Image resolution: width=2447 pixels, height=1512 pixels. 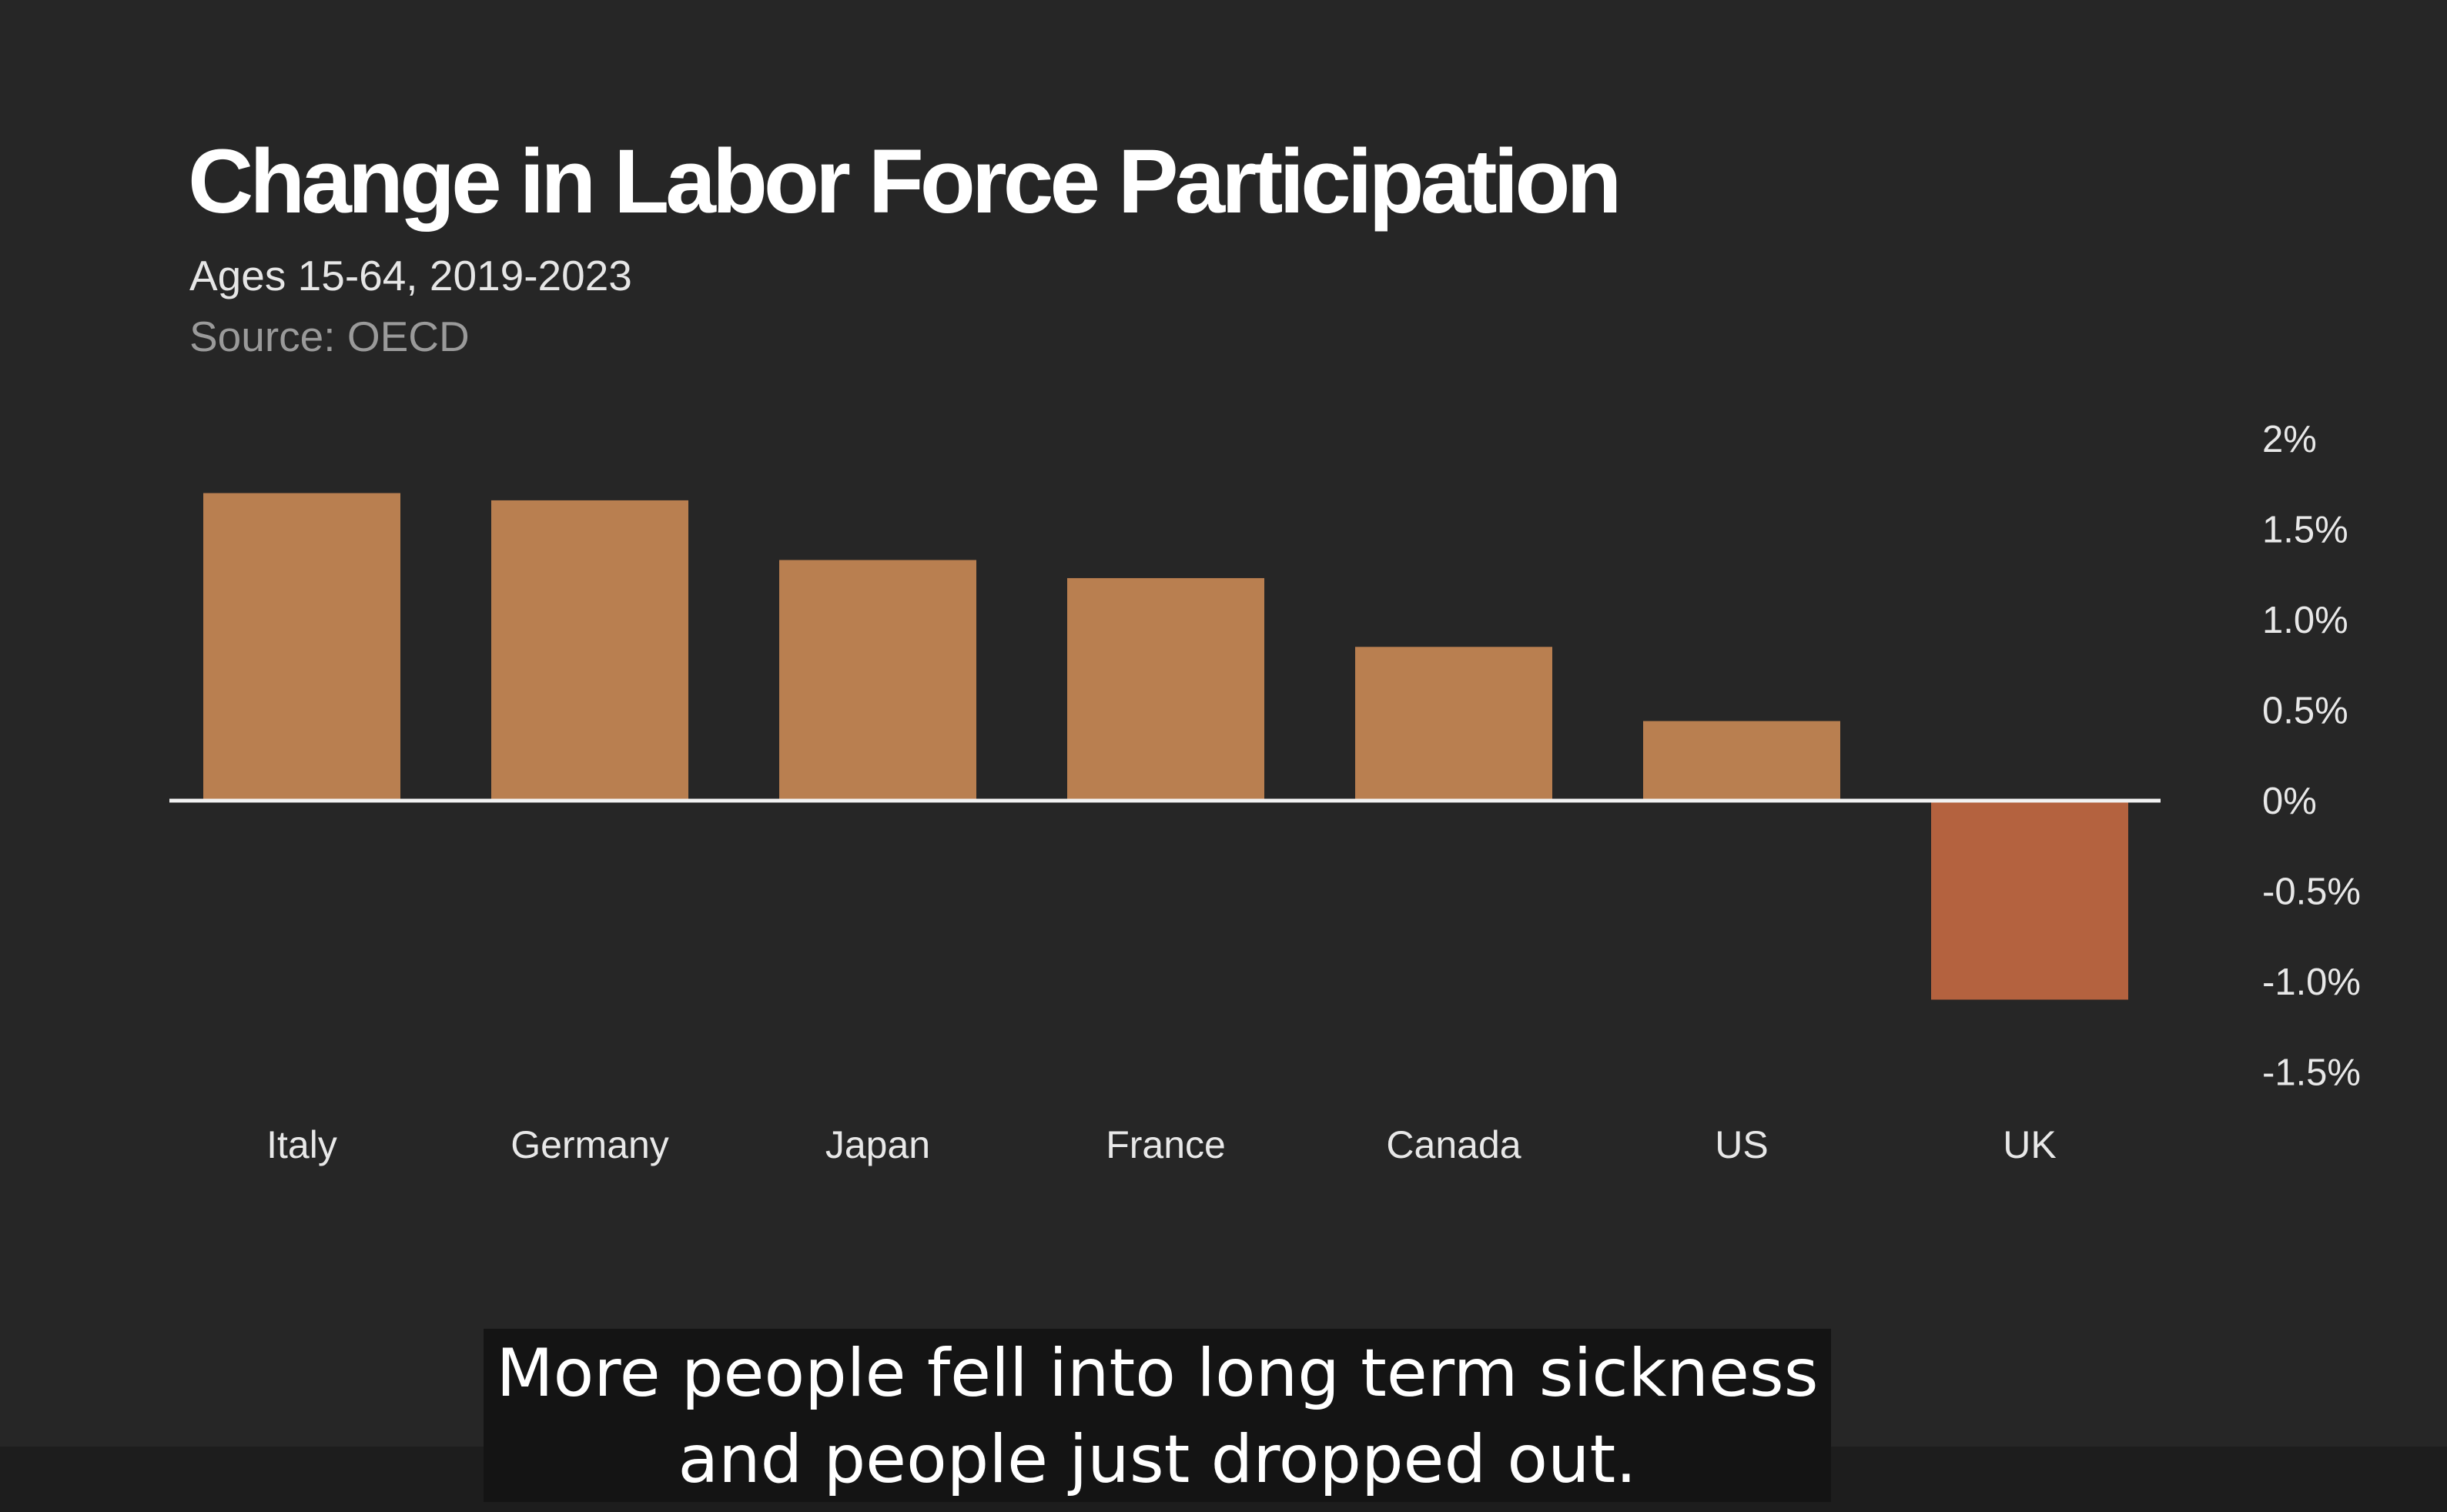 What do you see at coordinates (2312, 982) in the screenshot?
I see `y-tick-label: -1.0%` at bounding box center [2312, 982].